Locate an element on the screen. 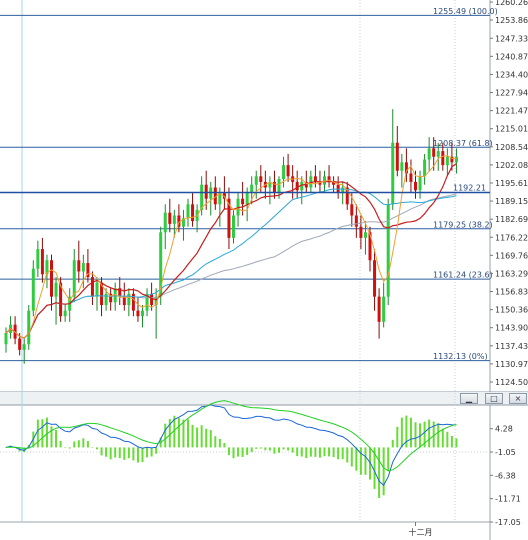 Image resolution: width=528 pixels, height=540 pixels. macd-line is located at coordinates (231, 445).